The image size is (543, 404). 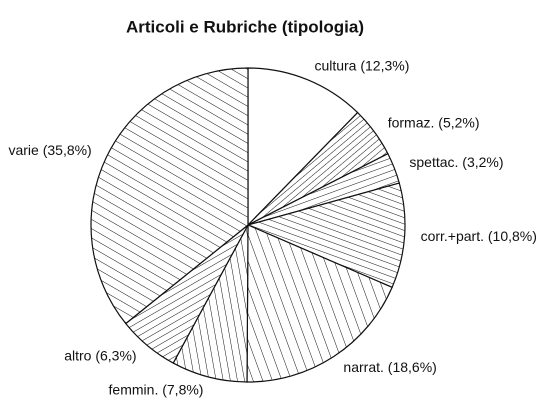 I want to click on slice-category: varie, so click(x=23, y=150).